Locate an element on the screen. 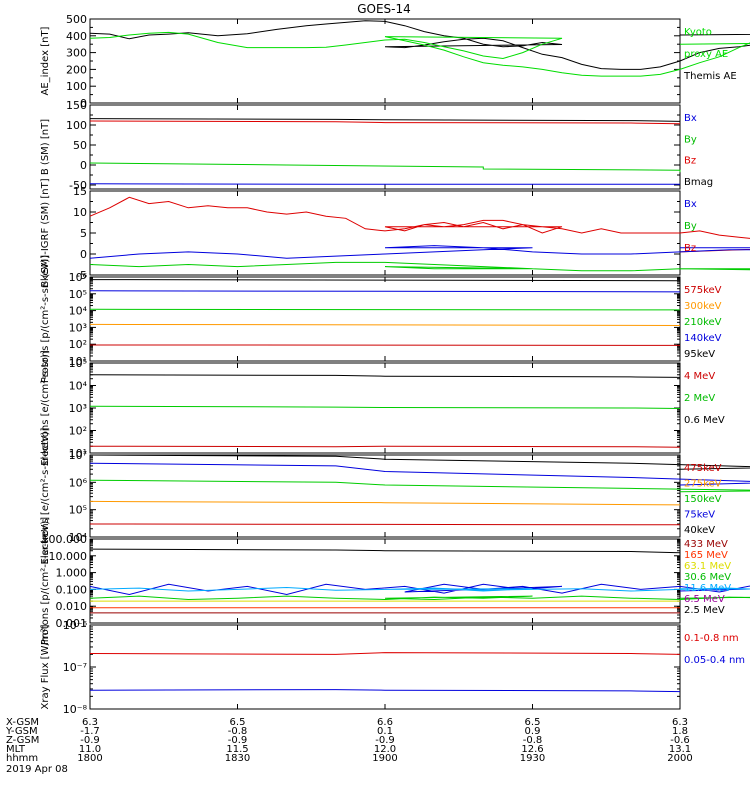 The width and height of the screenshot is (750, 800). legend-entry: 0.1-0.8 nm is located at coordinates (711, 638).